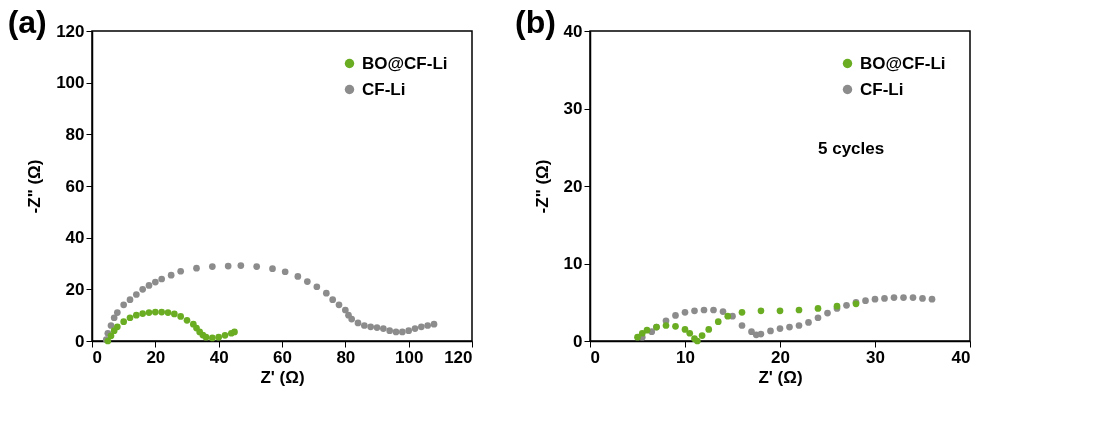  What do you see at coordinates (346, 357) in the screenshot?
I see `x-tick-label: 80` at bounding box center [346, 357].